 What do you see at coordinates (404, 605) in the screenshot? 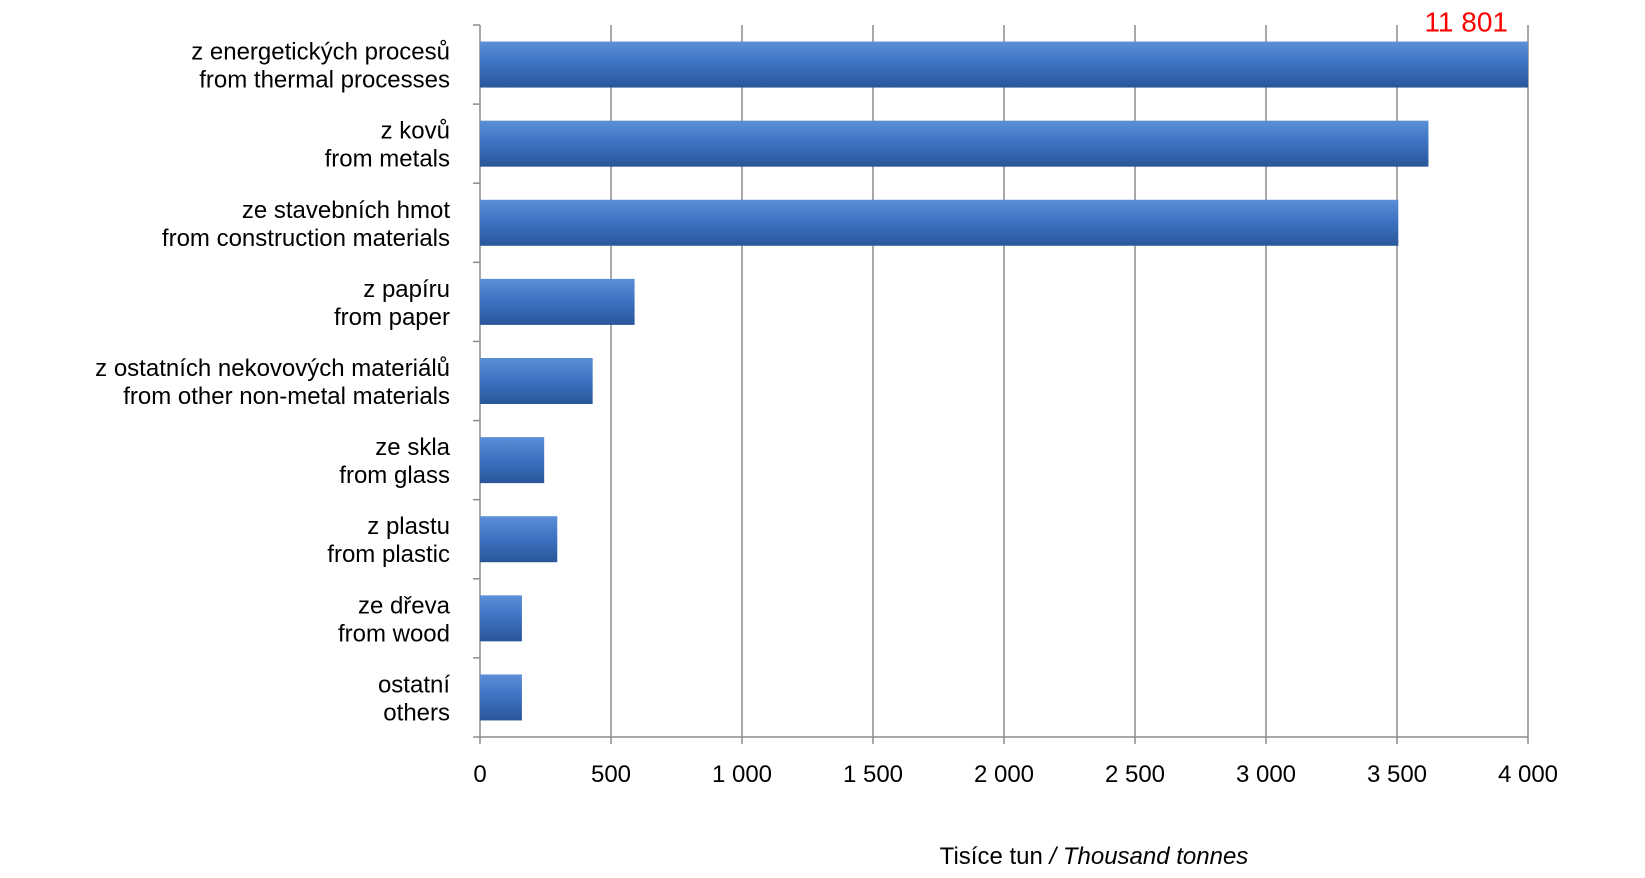
I see `category-label: ze dřeva` at bounding box center [404, 605].